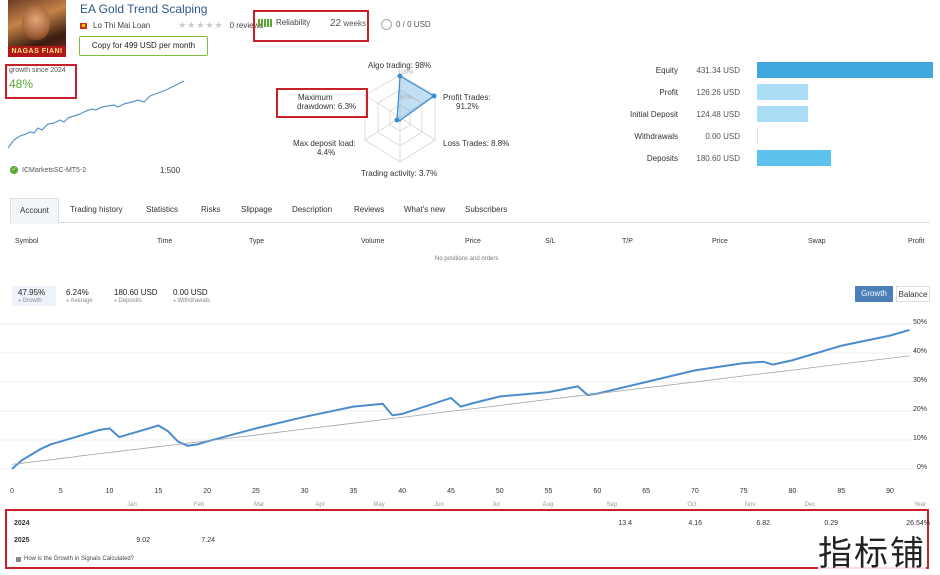 This screenshot has height=575, width=940. What do you see at coordinates (77, 292) in the screenshot?
I see `kpi-value: 6.24%` at bounding box center [77, 292].